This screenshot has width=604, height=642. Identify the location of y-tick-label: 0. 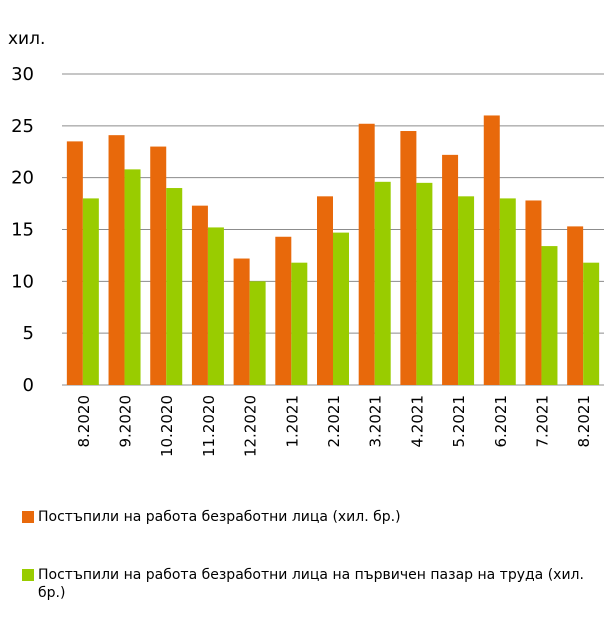
(28, 385).